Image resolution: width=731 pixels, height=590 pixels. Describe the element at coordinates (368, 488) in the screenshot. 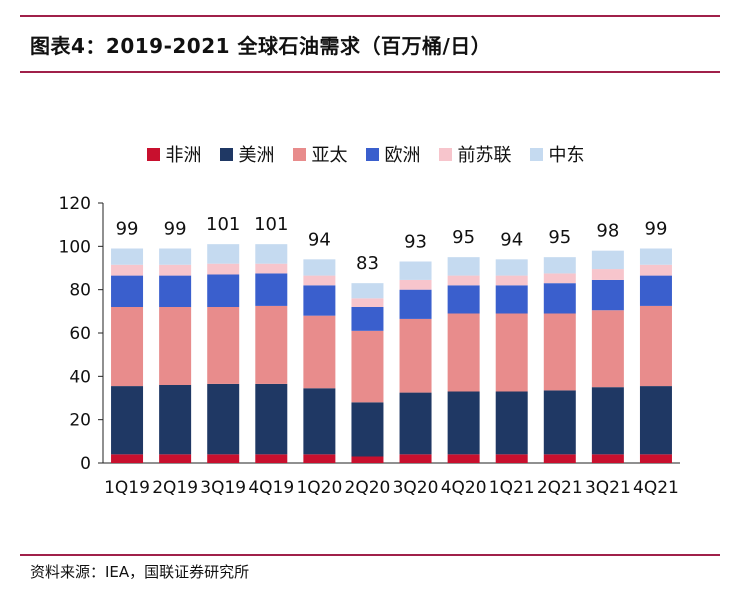

I see `x-tick-label: 2Q20` at that location.